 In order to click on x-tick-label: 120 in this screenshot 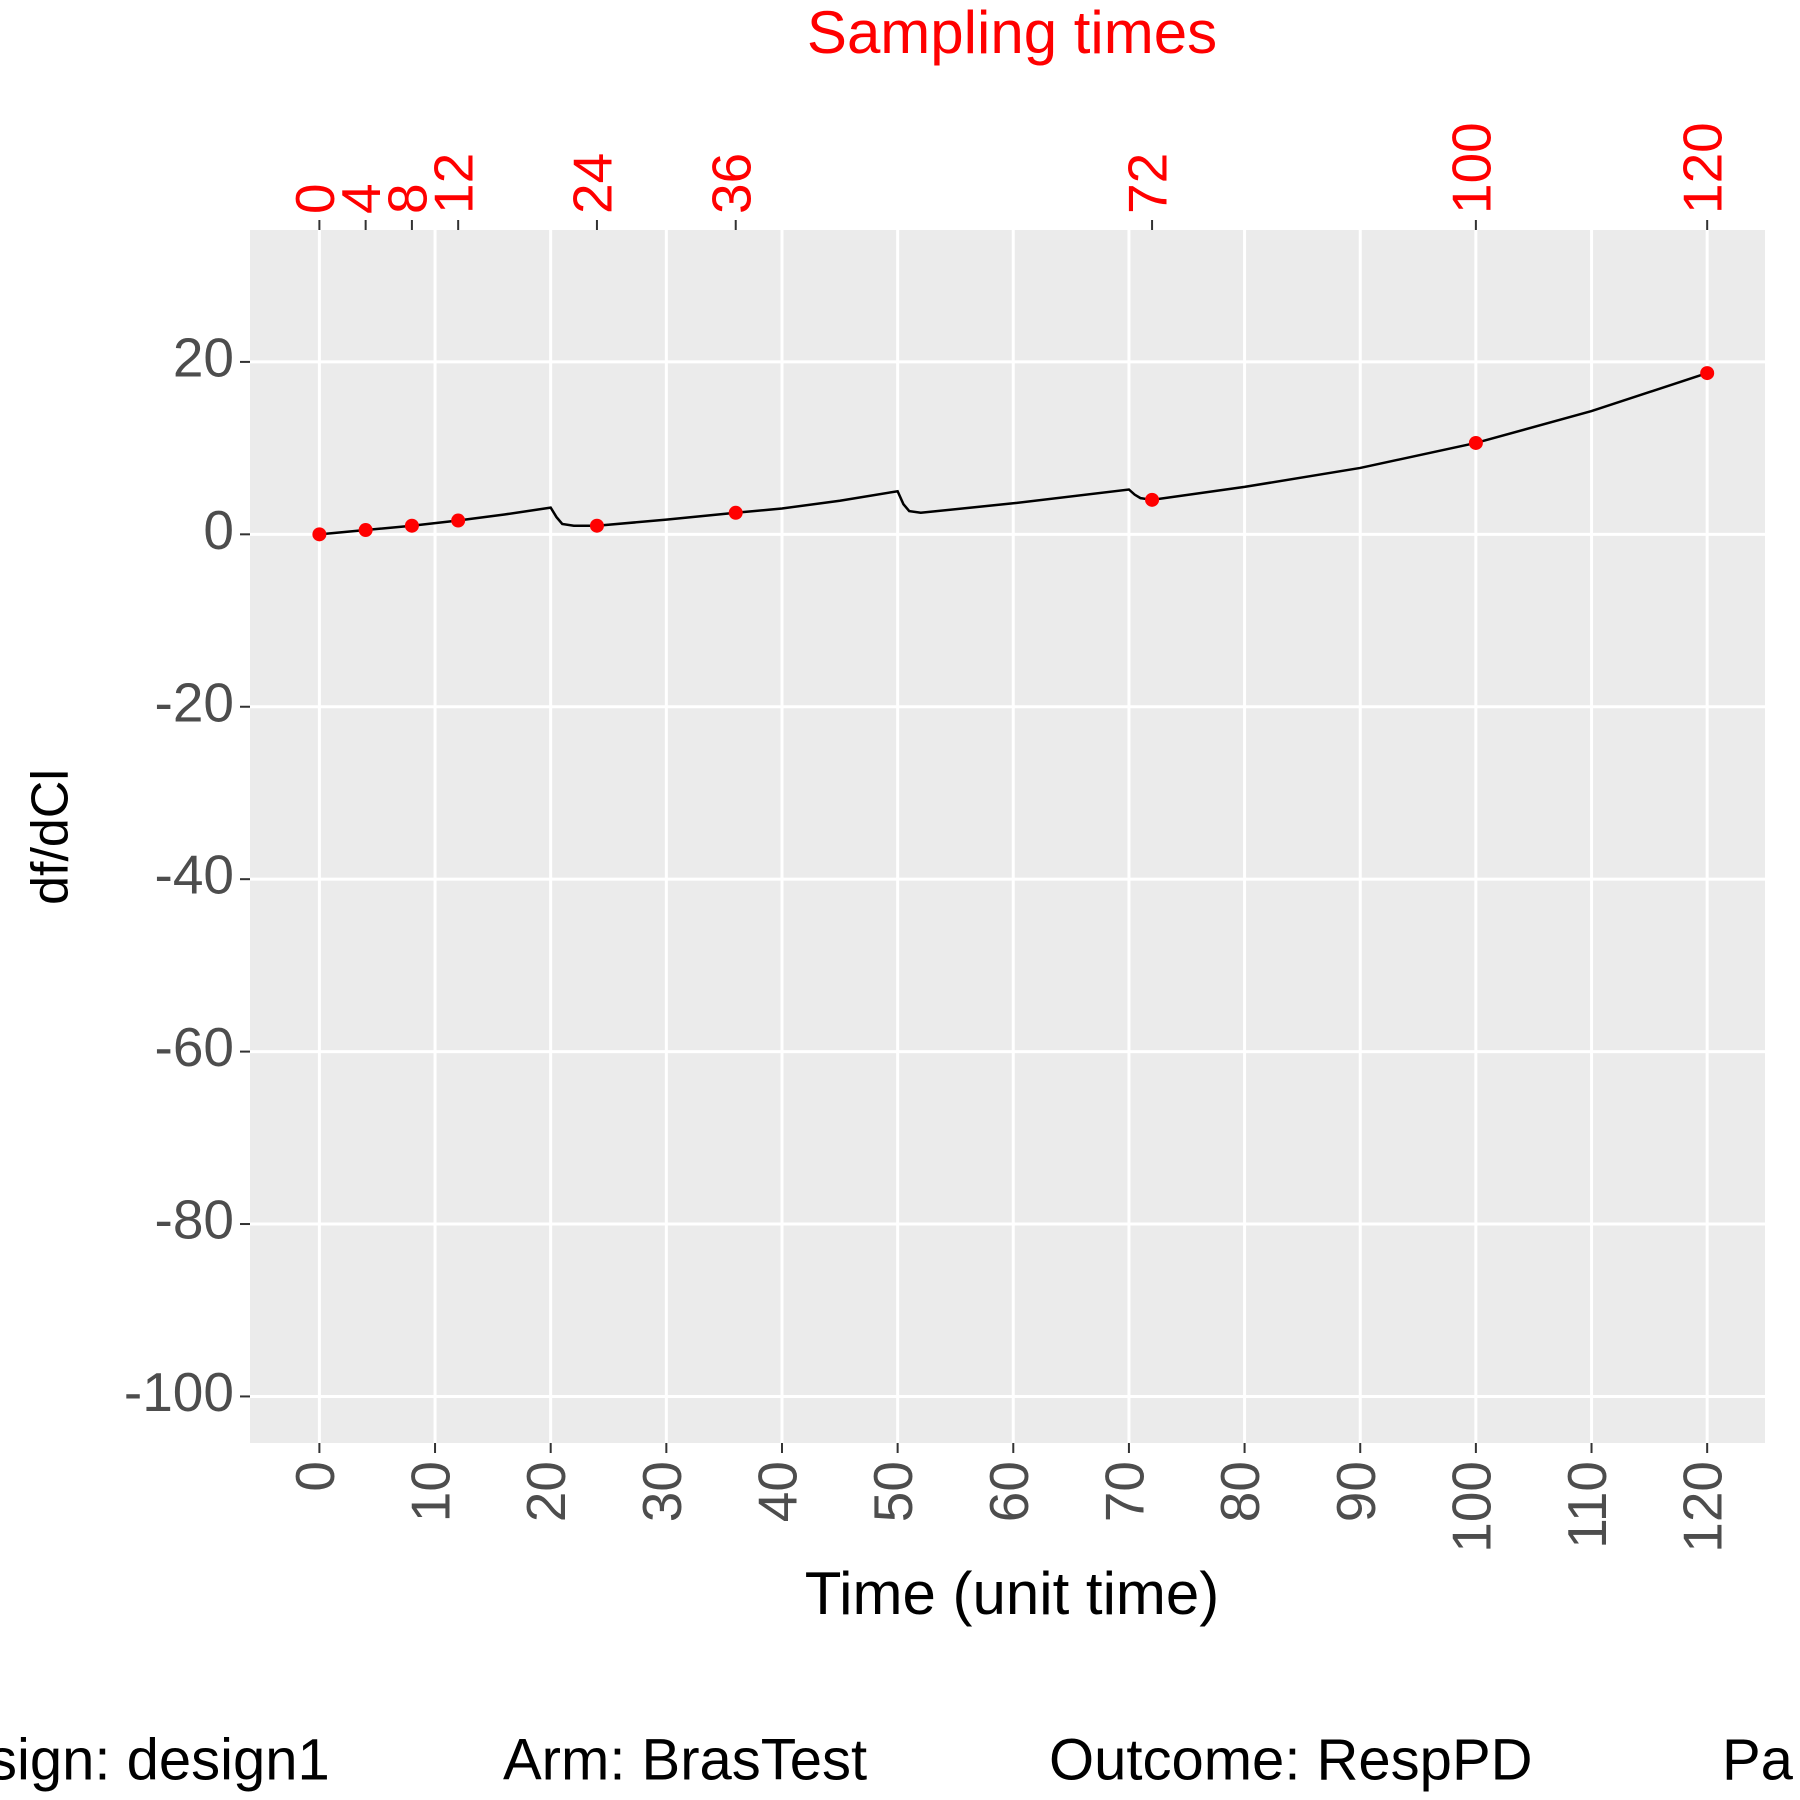, I will do `click(1703, 1507)`.